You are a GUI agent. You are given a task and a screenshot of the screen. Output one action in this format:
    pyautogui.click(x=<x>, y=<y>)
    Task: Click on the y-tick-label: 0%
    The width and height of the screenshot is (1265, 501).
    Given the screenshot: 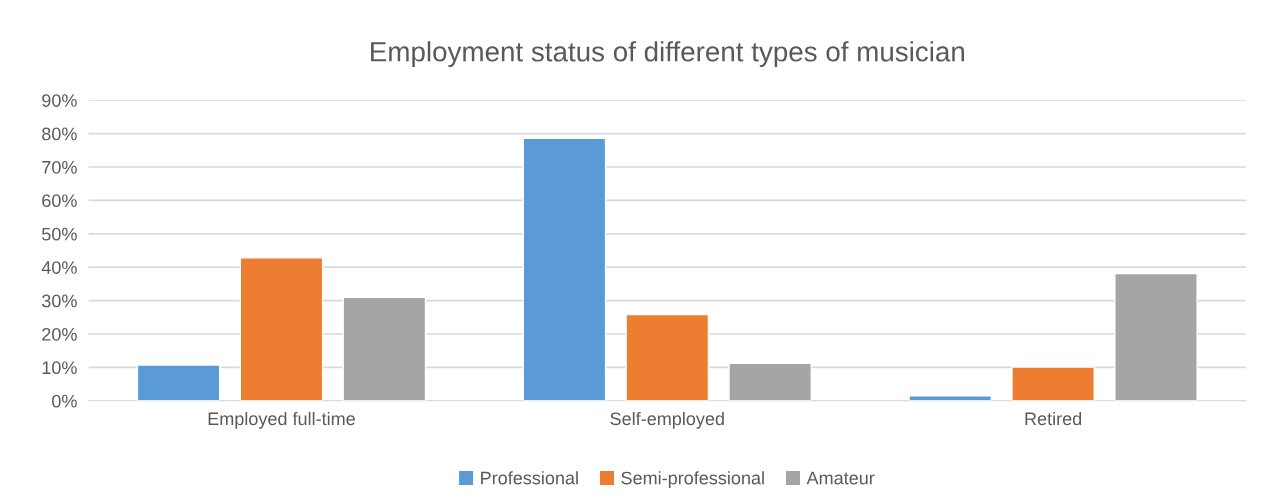 What is the action you would take?
    pyautogui.click(x=64, y=401)
    